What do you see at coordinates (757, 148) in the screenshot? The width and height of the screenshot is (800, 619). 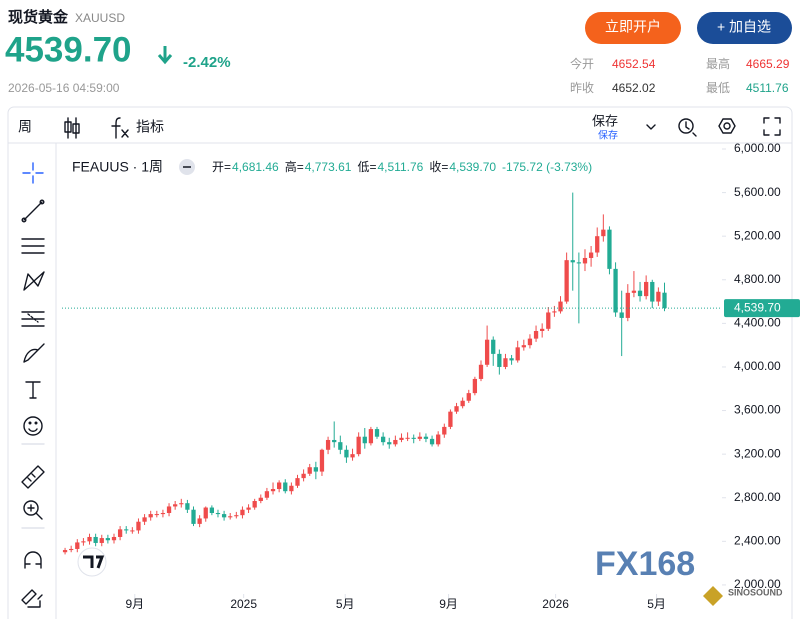 I see `y-tick-label: 6,000.00` at bounding box center [757, 148].